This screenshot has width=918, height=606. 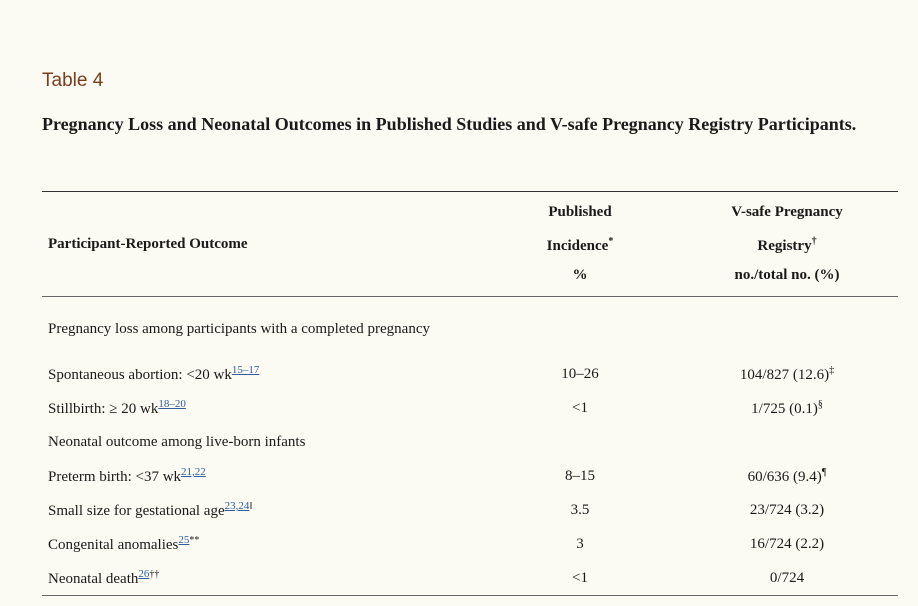 I want to click on header-published-footnote-mark: *, so click(x=611, y=241).